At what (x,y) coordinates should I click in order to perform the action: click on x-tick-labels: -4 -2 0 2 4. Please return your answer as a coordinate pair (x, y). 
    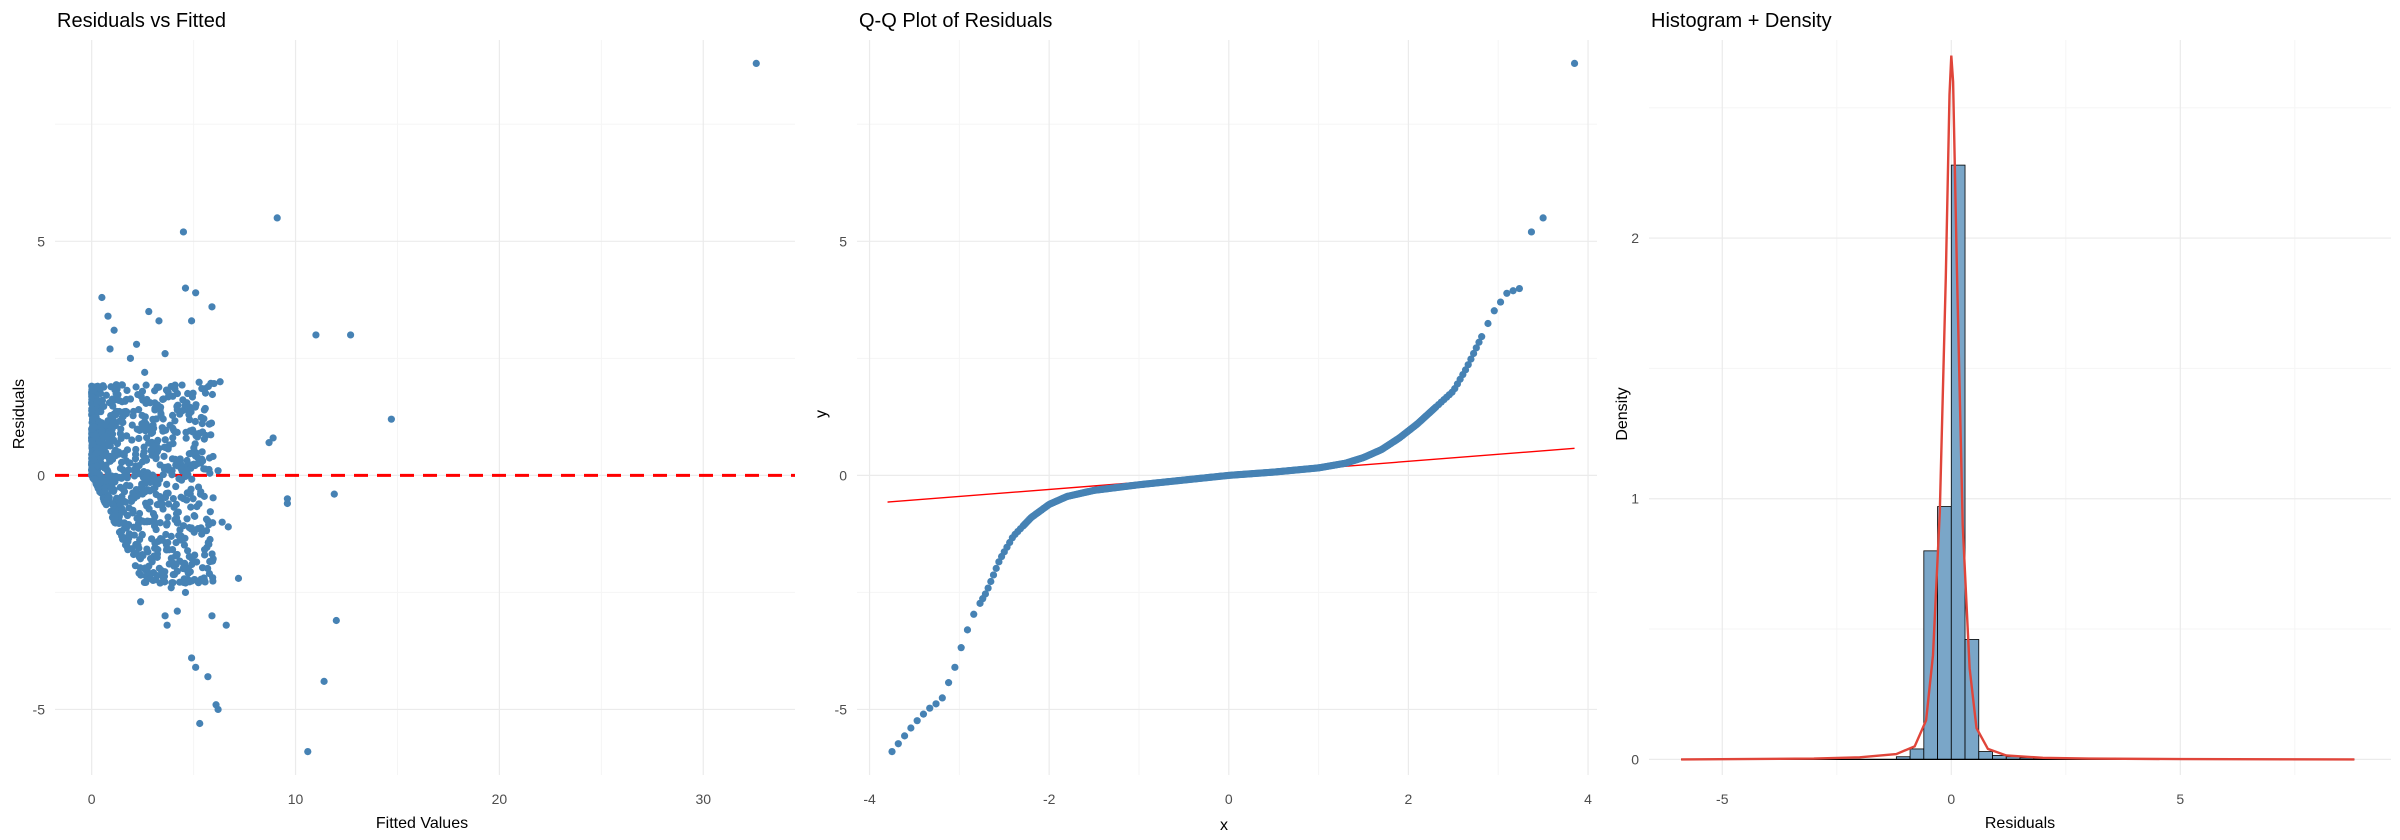
    Looking at the image, I should click on (1227, 799).